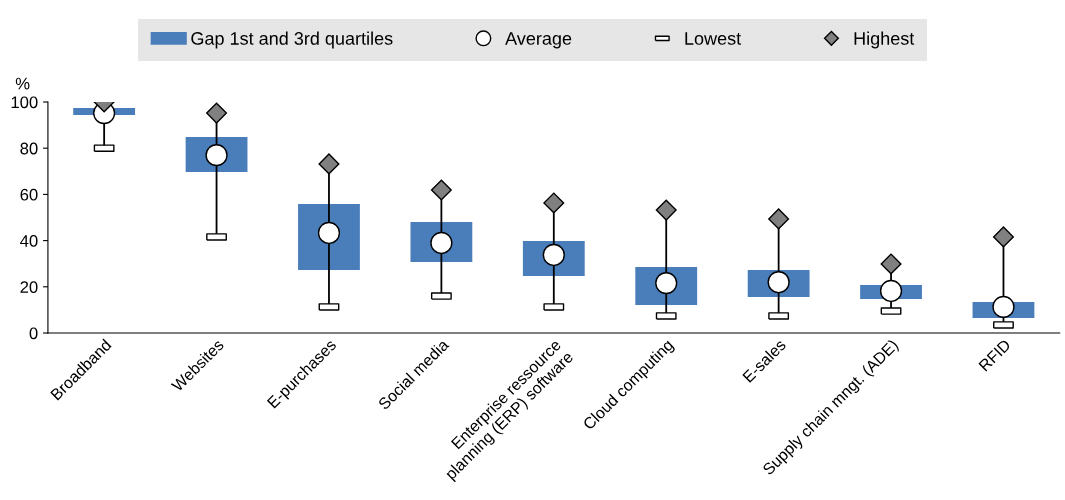  What do you see at coordinates (29, 241) in the screenshot?
I see `y-tick-label: 40` at bounding box center [29, 241].